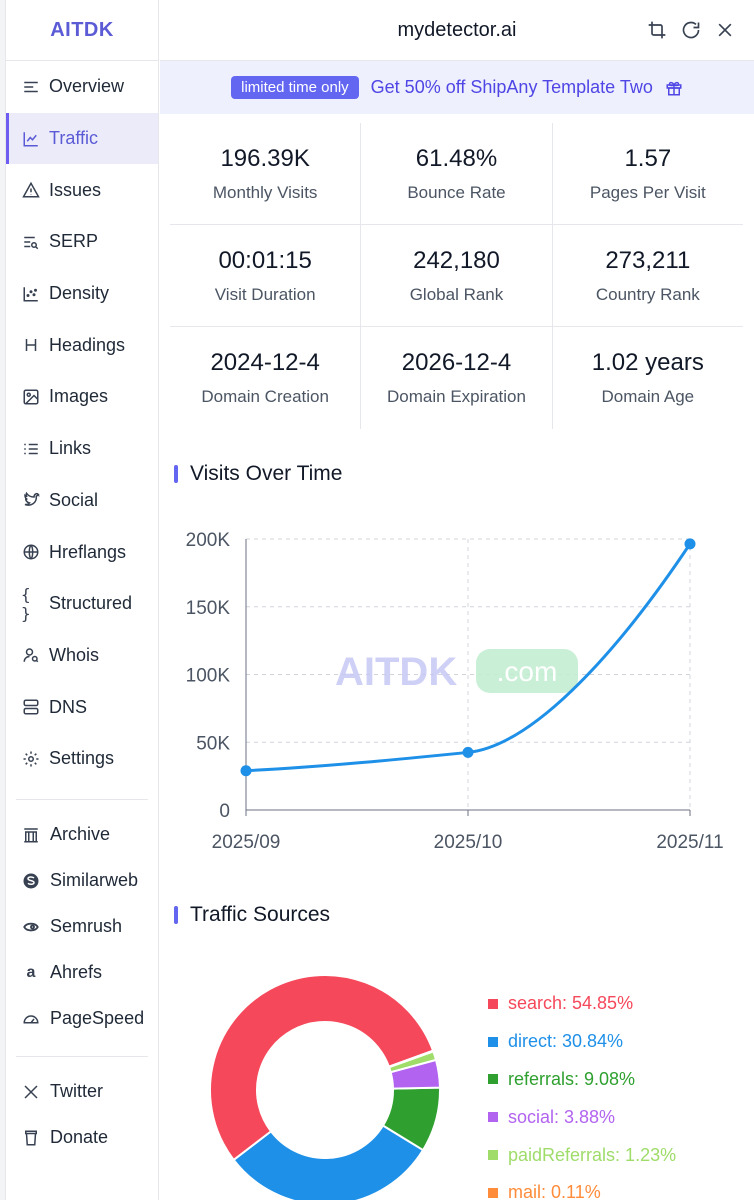  I want to click on user-search-icon, so click(31, 655).